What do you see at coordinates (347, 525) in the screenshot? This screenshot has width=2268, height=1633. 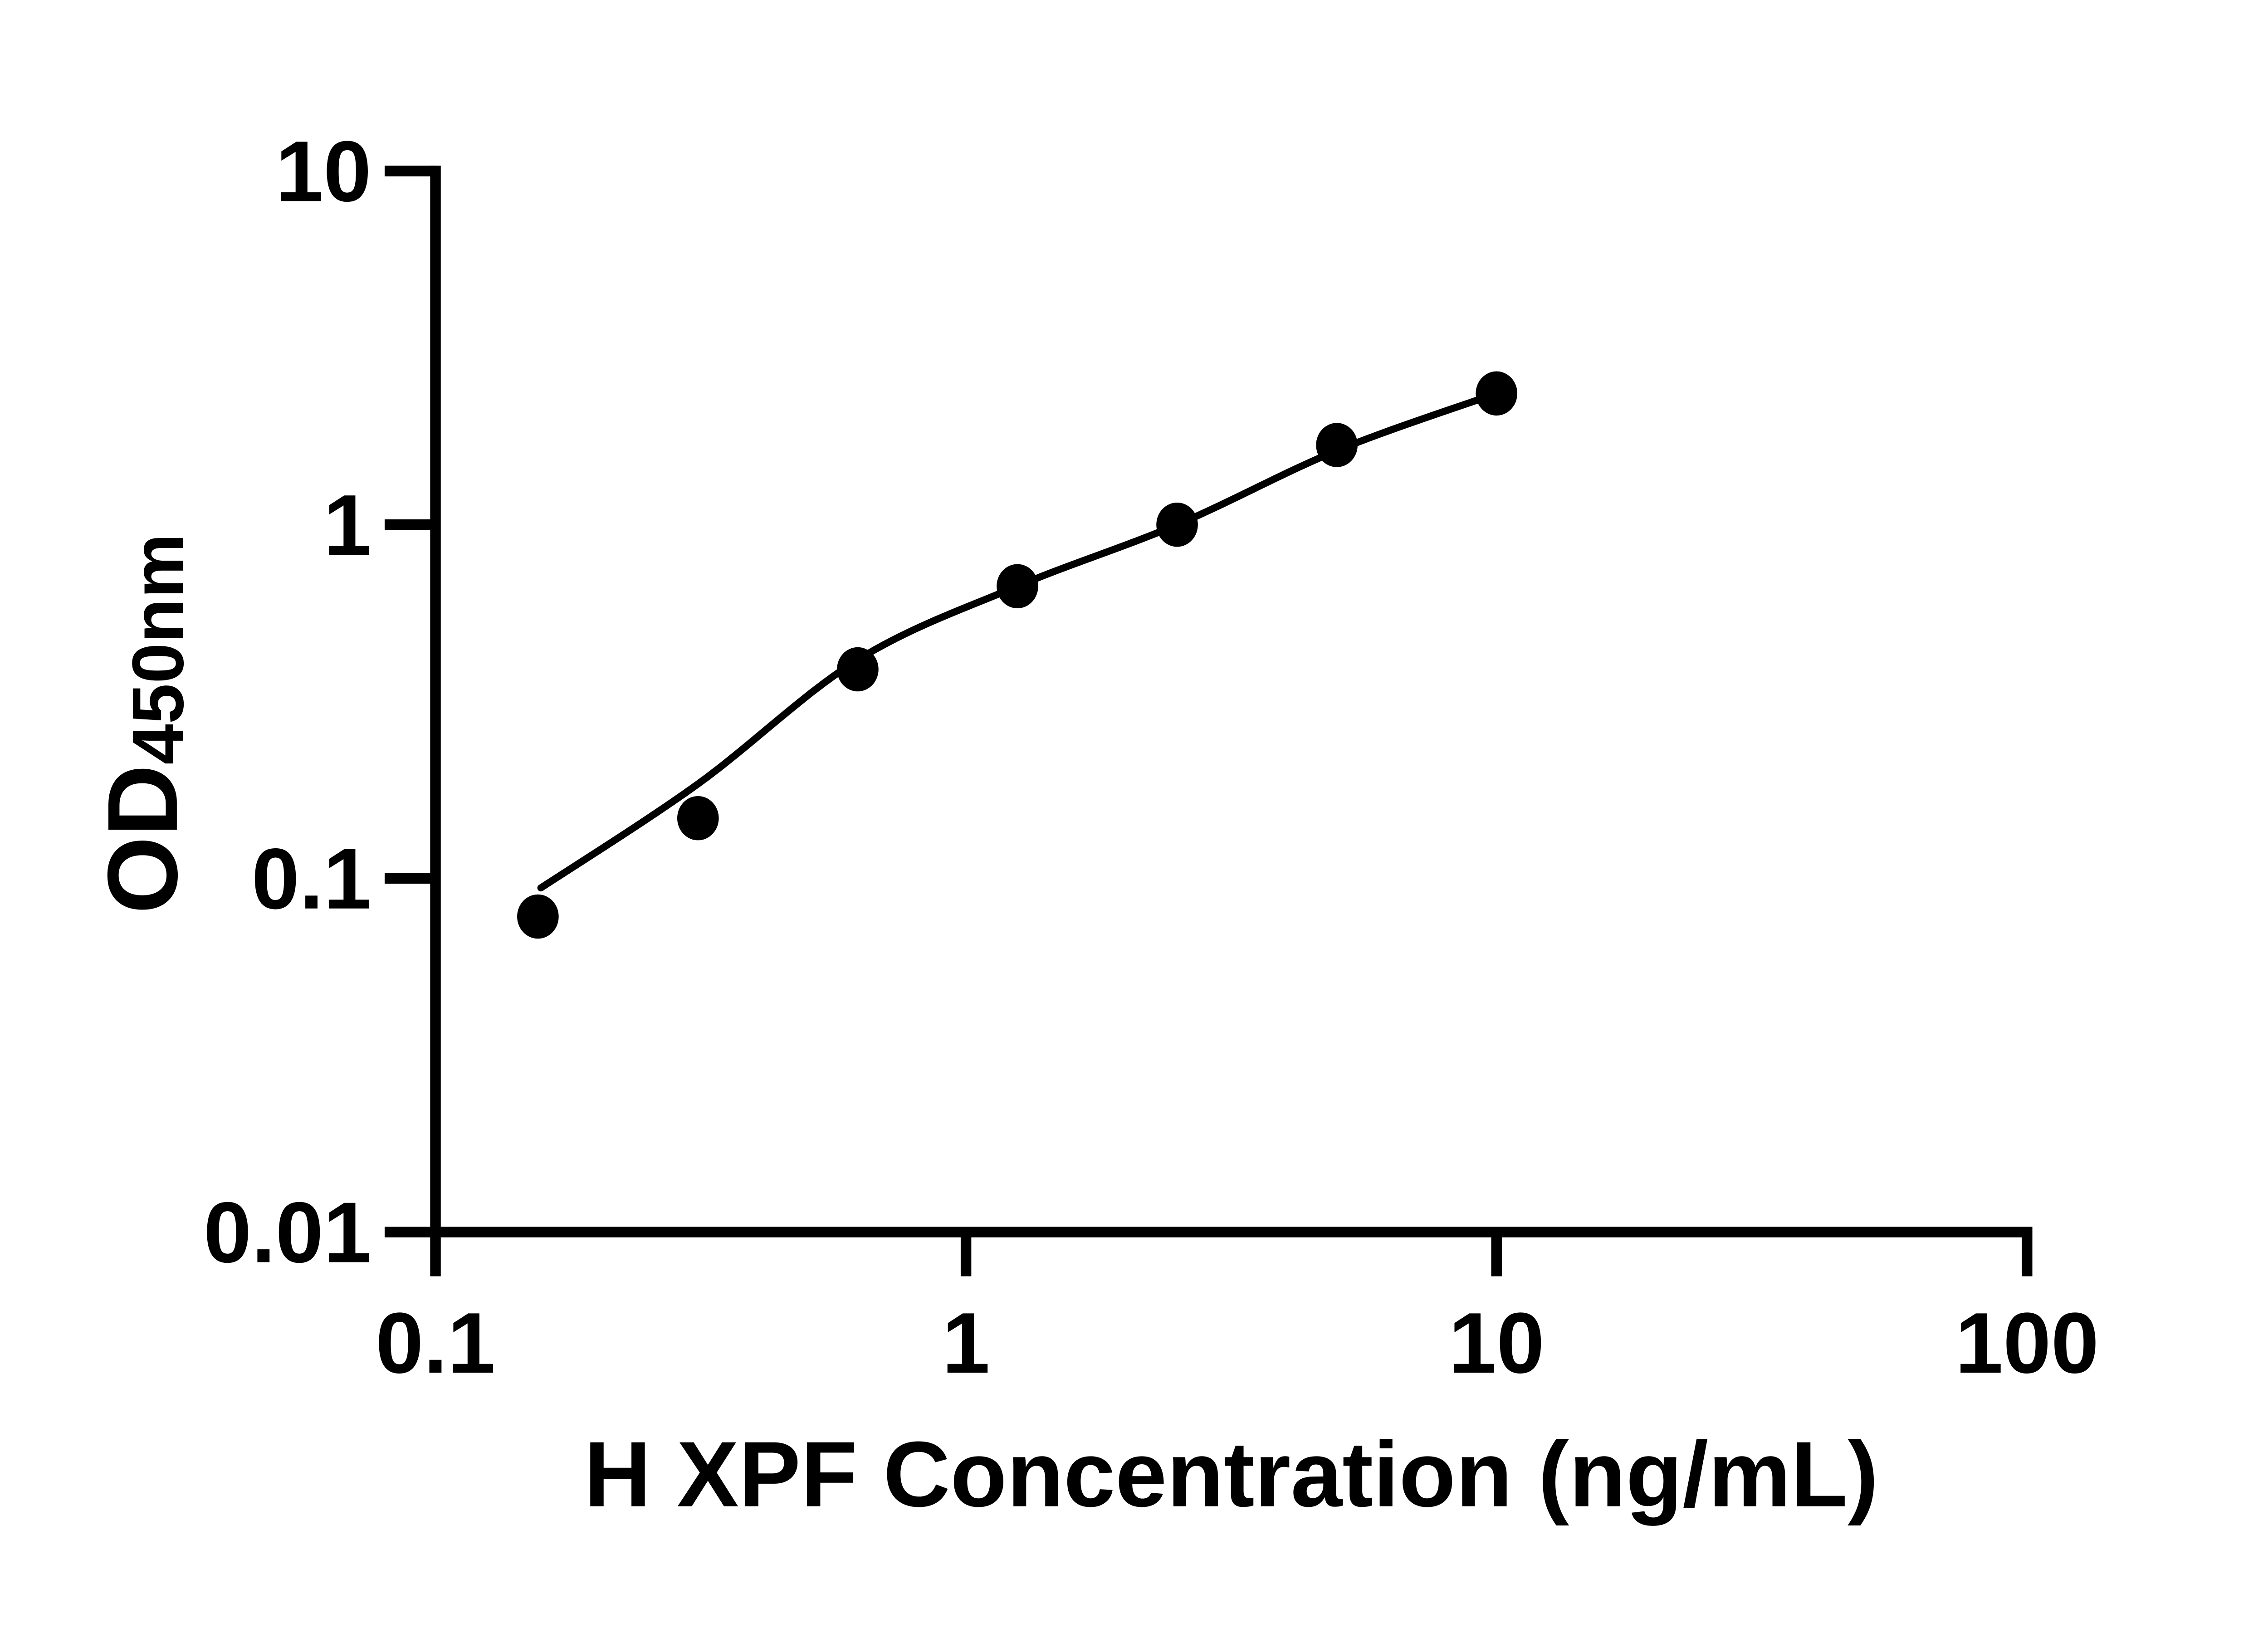 I see `y-tick-label: 1` at bounding box center [347, 525].